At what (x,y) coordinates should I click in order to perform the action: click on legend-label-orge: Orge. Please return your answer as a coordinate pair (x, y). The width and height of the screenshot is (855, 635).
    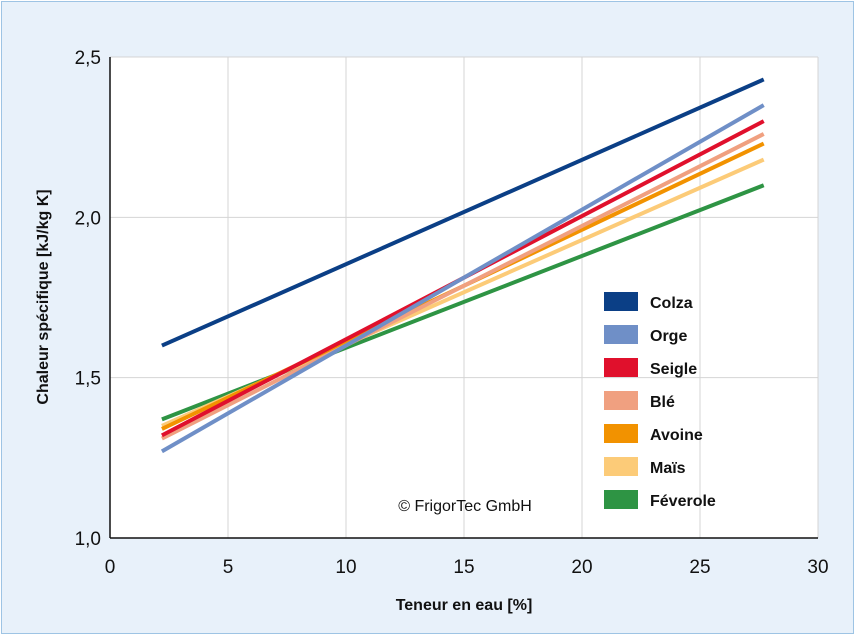
    Looking at the image, I should click on (668, 336).